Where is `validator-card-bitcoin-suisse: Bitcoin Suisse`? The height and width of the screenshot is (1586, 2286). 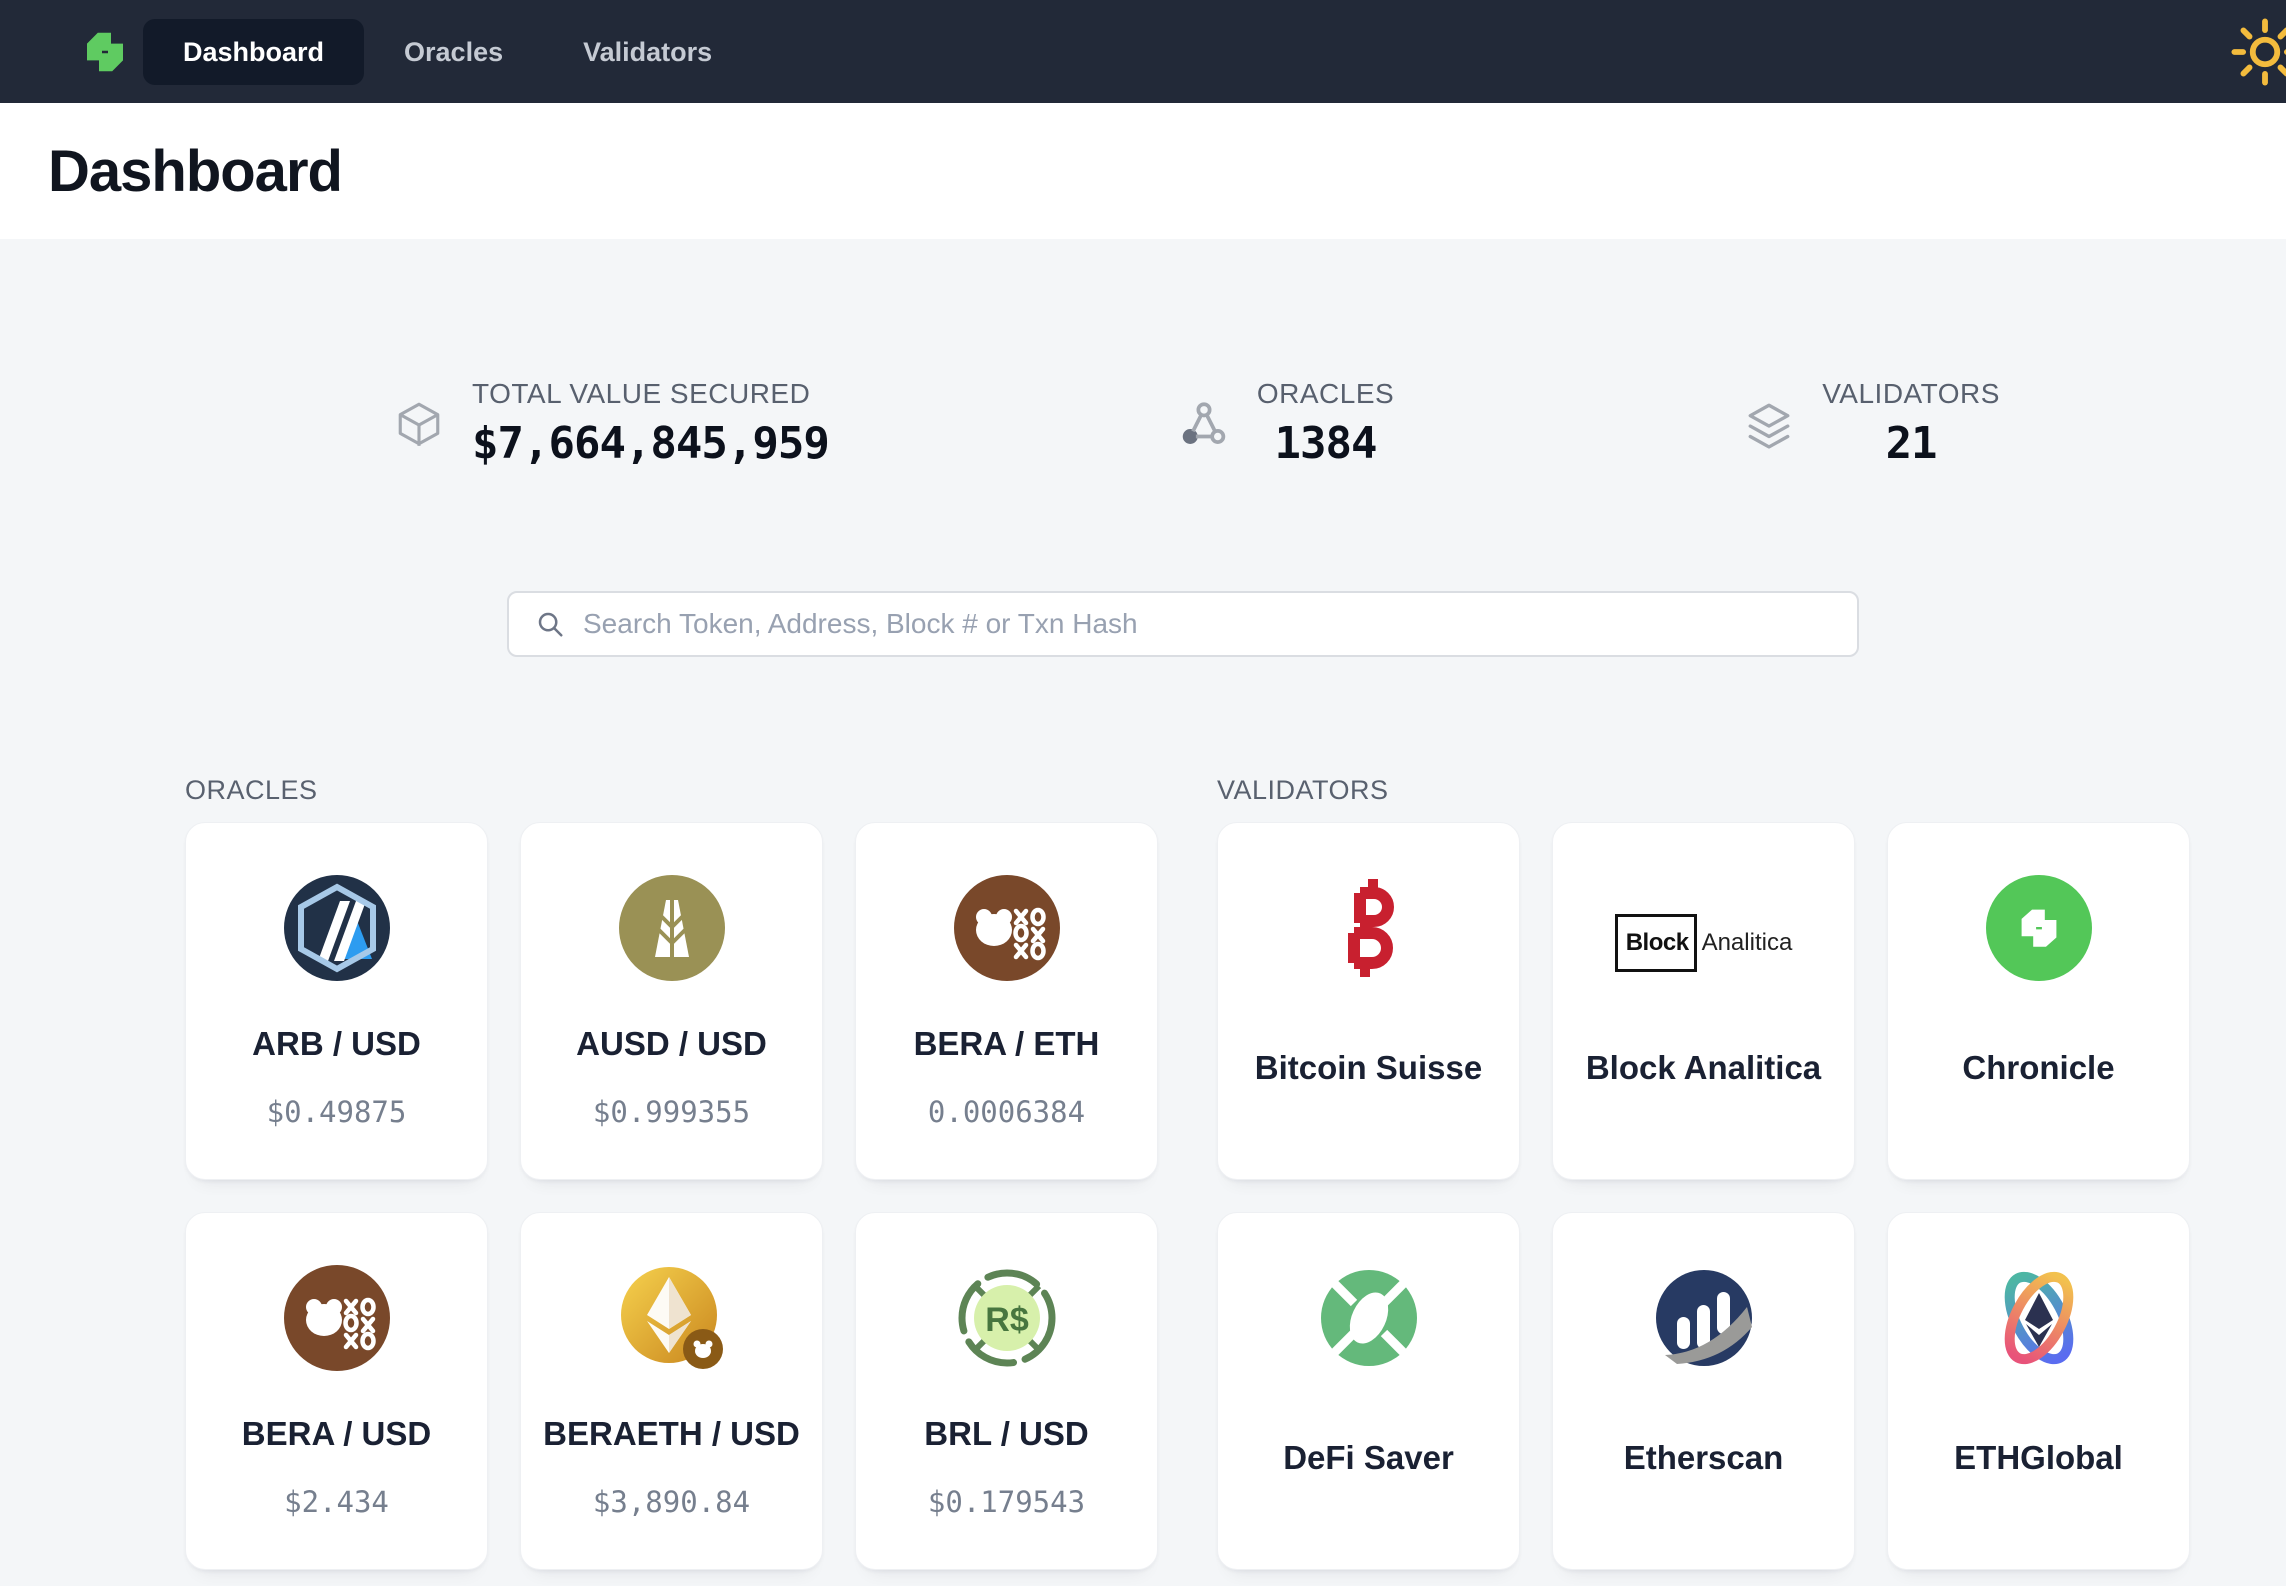 validator-card-bitcoin-suisse: Bitcoin Suisse is located at coordinates (1368, 1001).